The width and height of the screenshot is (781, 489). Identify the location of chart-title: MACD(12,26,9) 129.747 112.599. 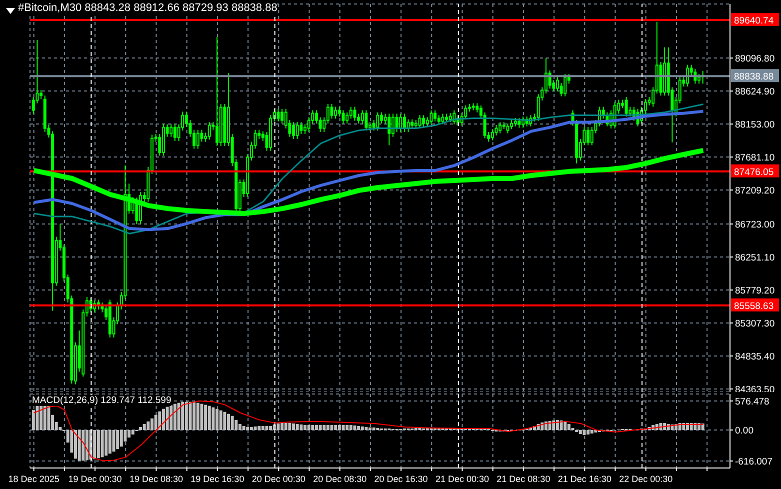
(102, 400).